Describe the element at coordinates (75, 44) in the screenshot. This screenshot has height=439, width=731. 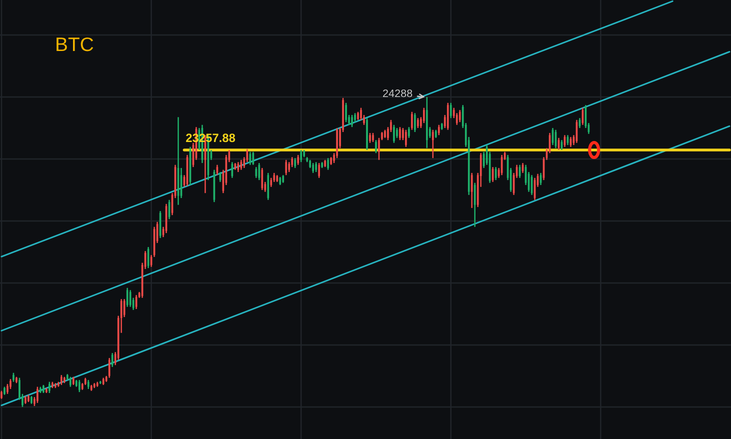
I see `chart-title: BTC` at that location.